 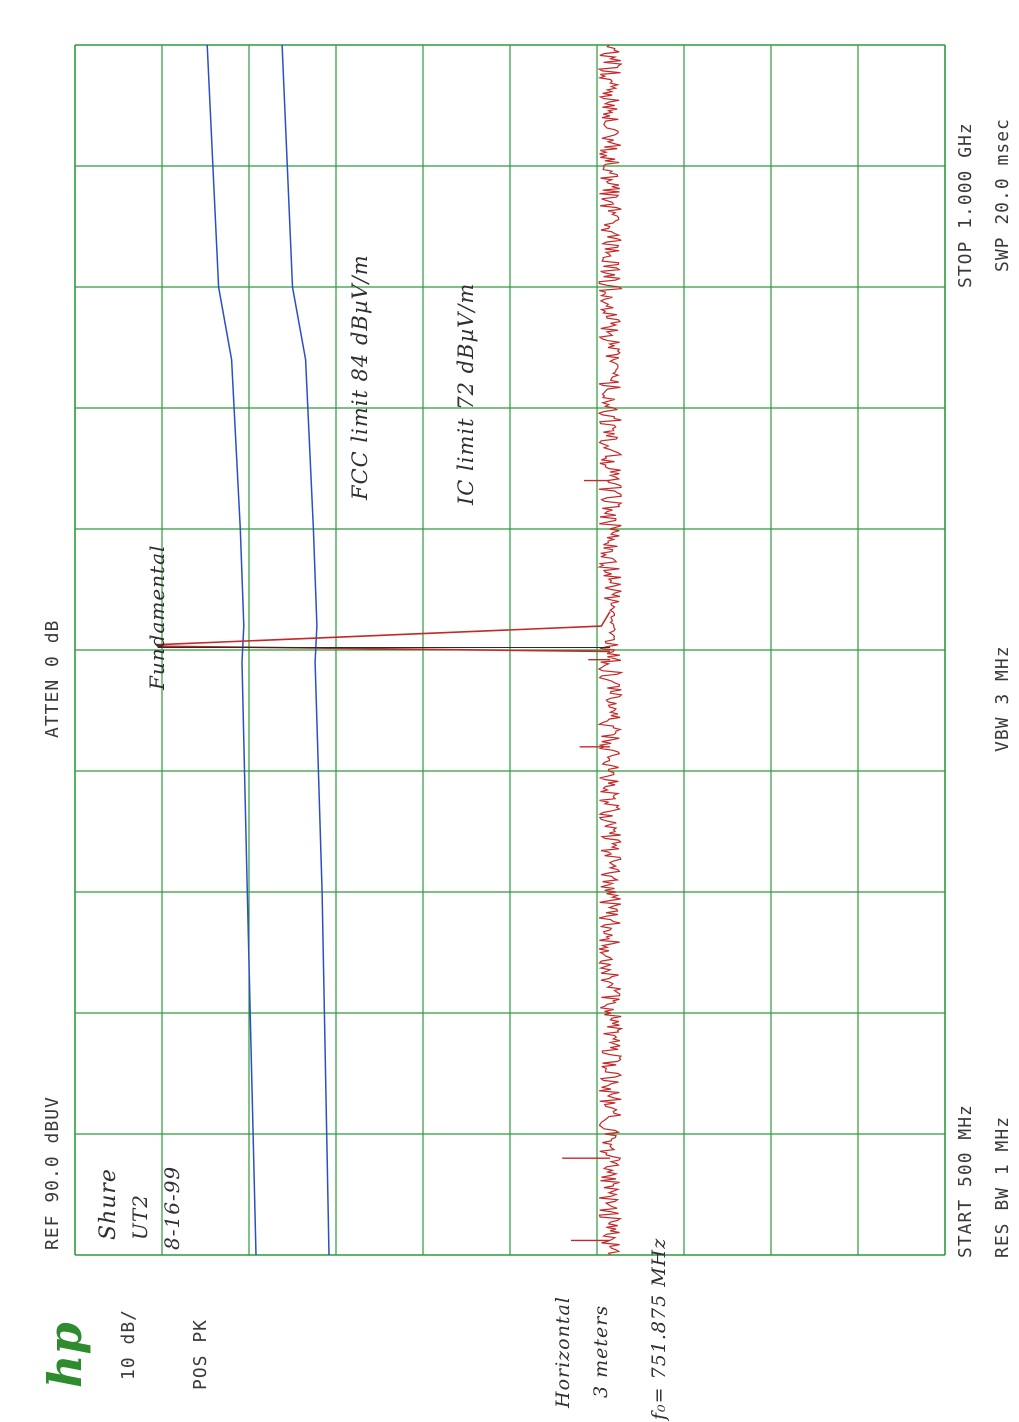 I want to click on polarization-note: Horizontal, so click(x=563, y=1352).